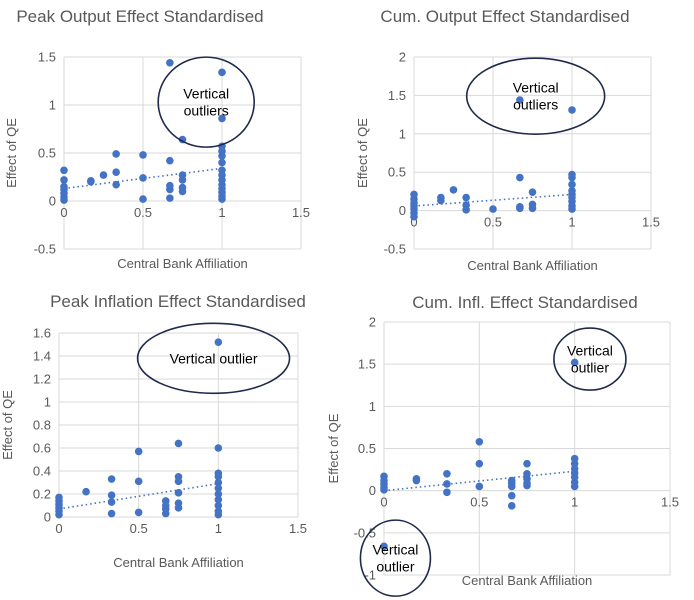 This screenshot has height=600, width=694. Describe the element at coordinates (52, 105) in the screenshot. I see `y-tick-label: 1` at that location.